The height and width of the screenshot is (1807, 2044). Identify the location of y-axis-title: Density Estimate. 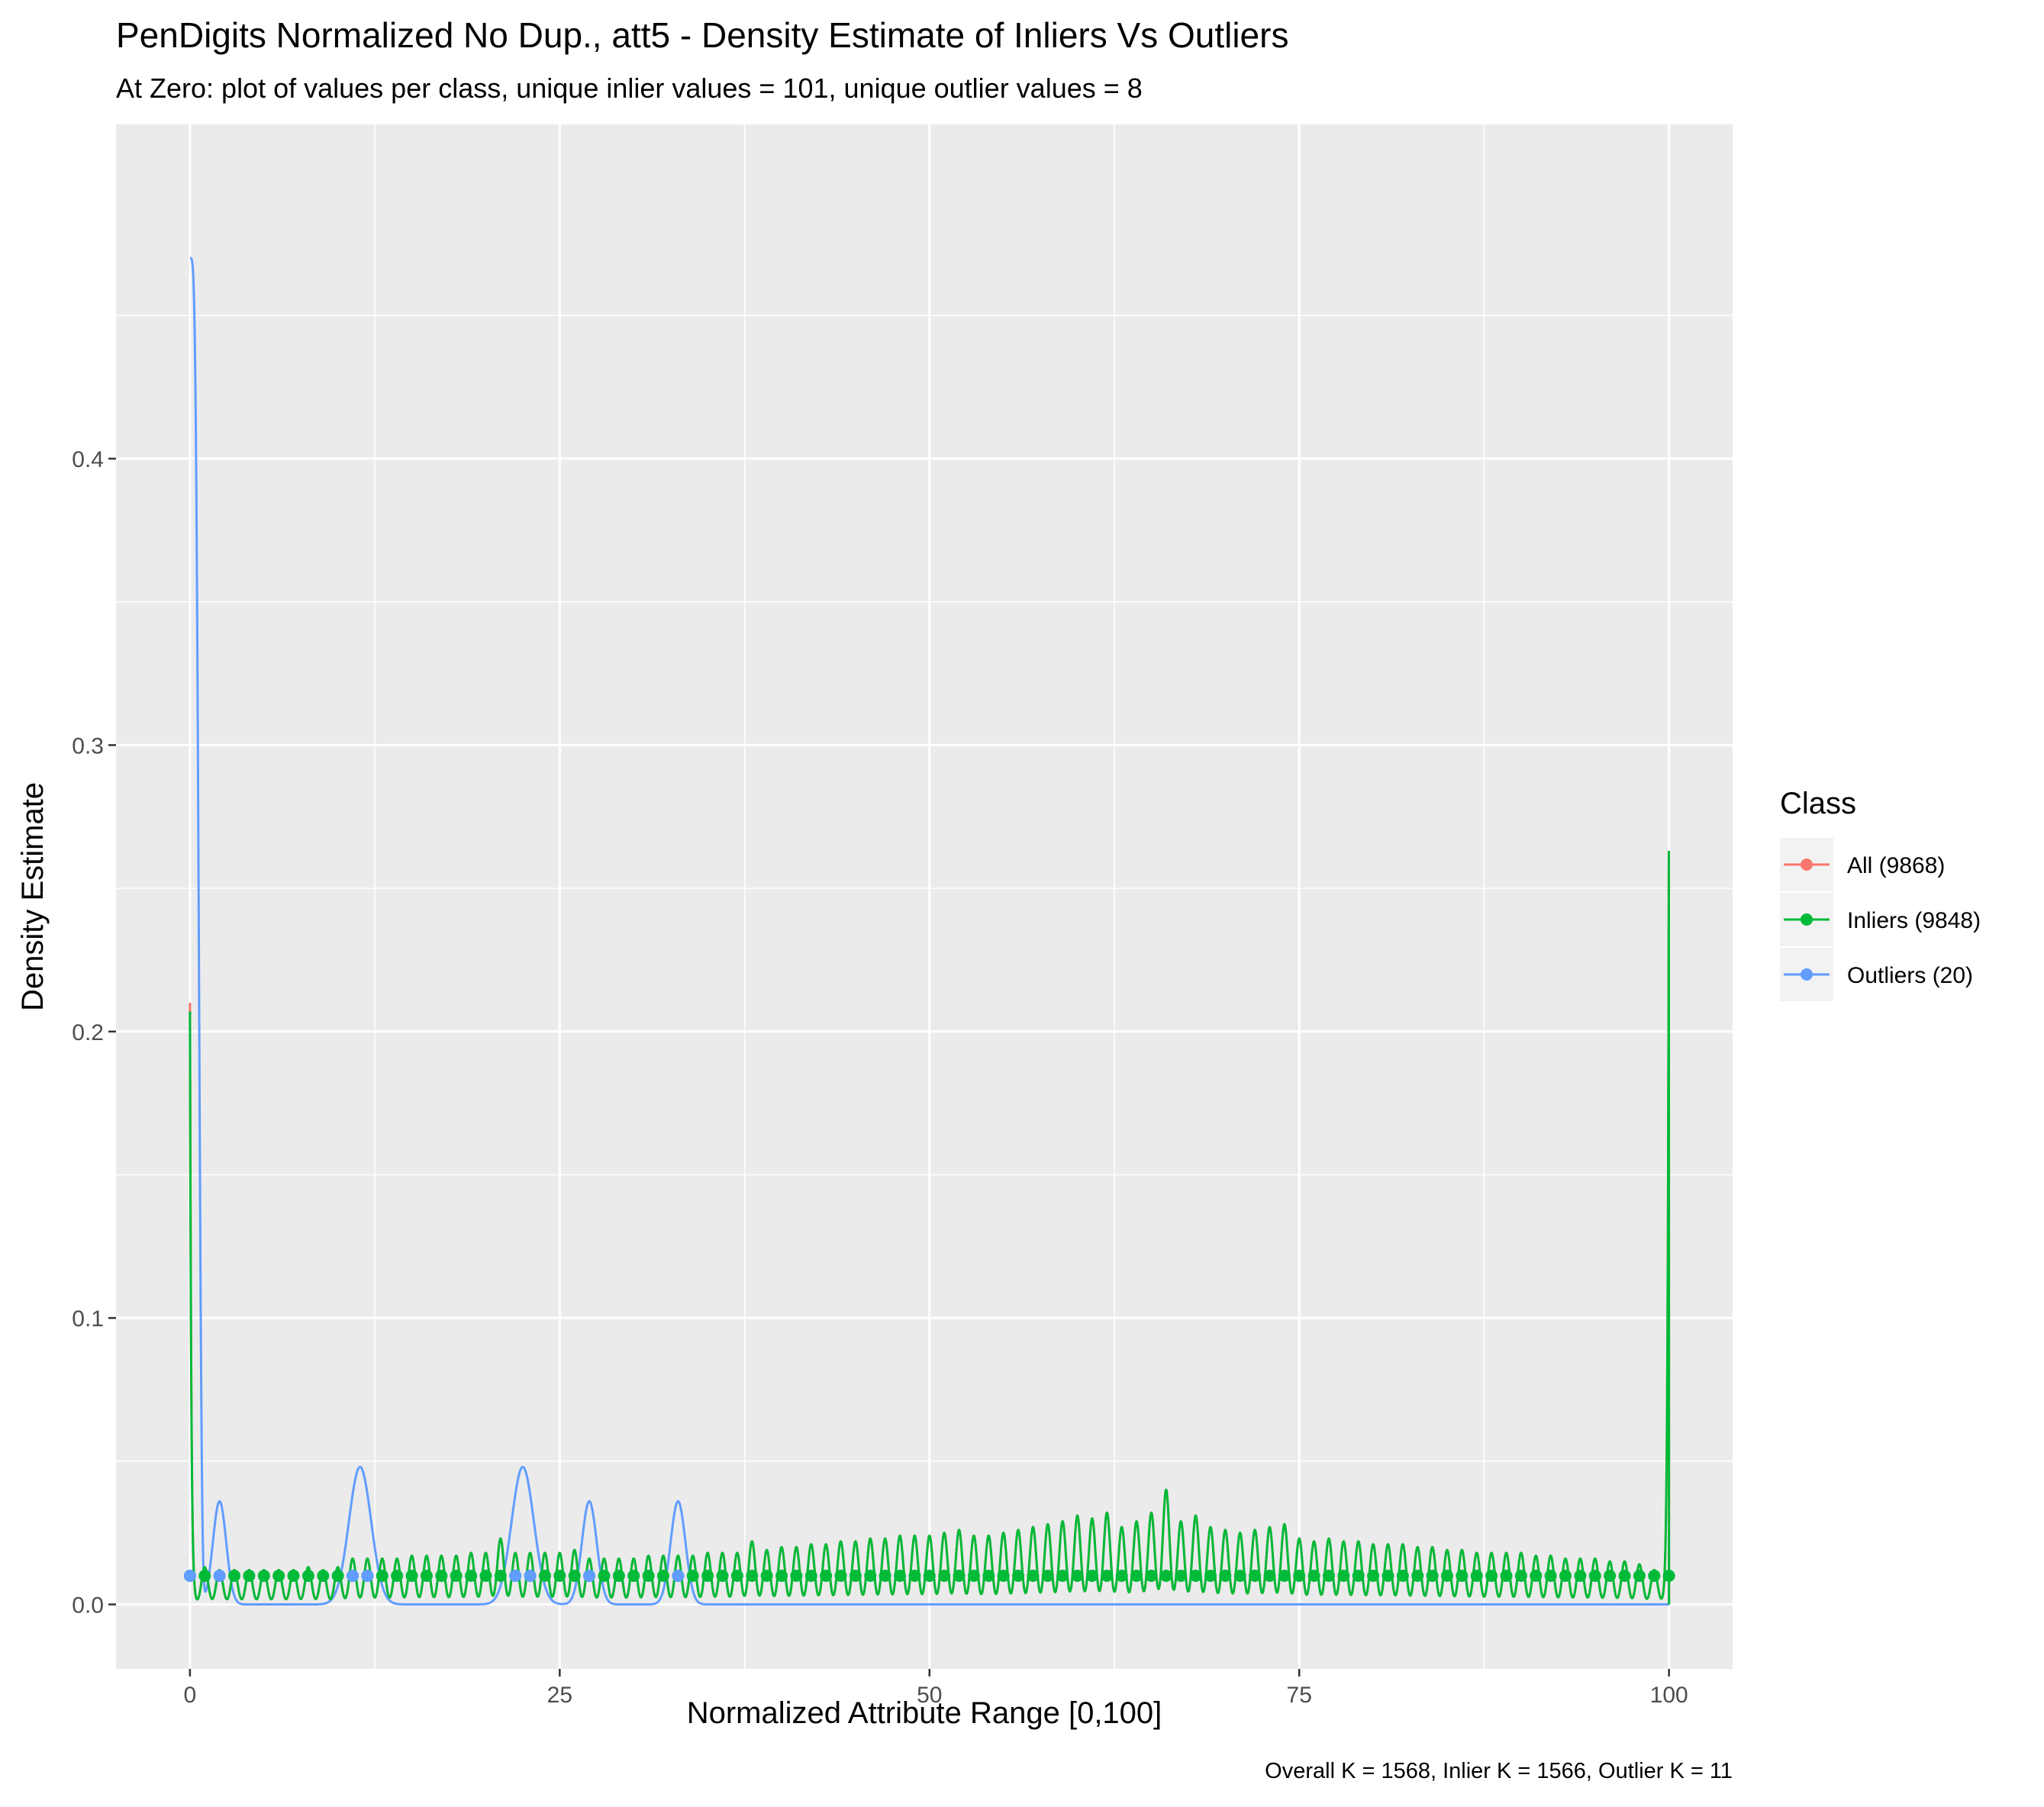
(33, 896).